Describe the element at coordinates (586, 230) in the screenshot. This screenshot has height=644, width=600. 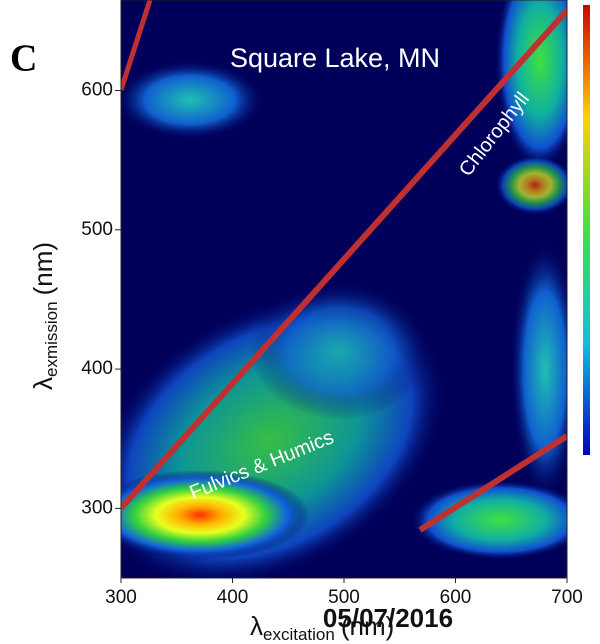
I see `colorbar` at that location.